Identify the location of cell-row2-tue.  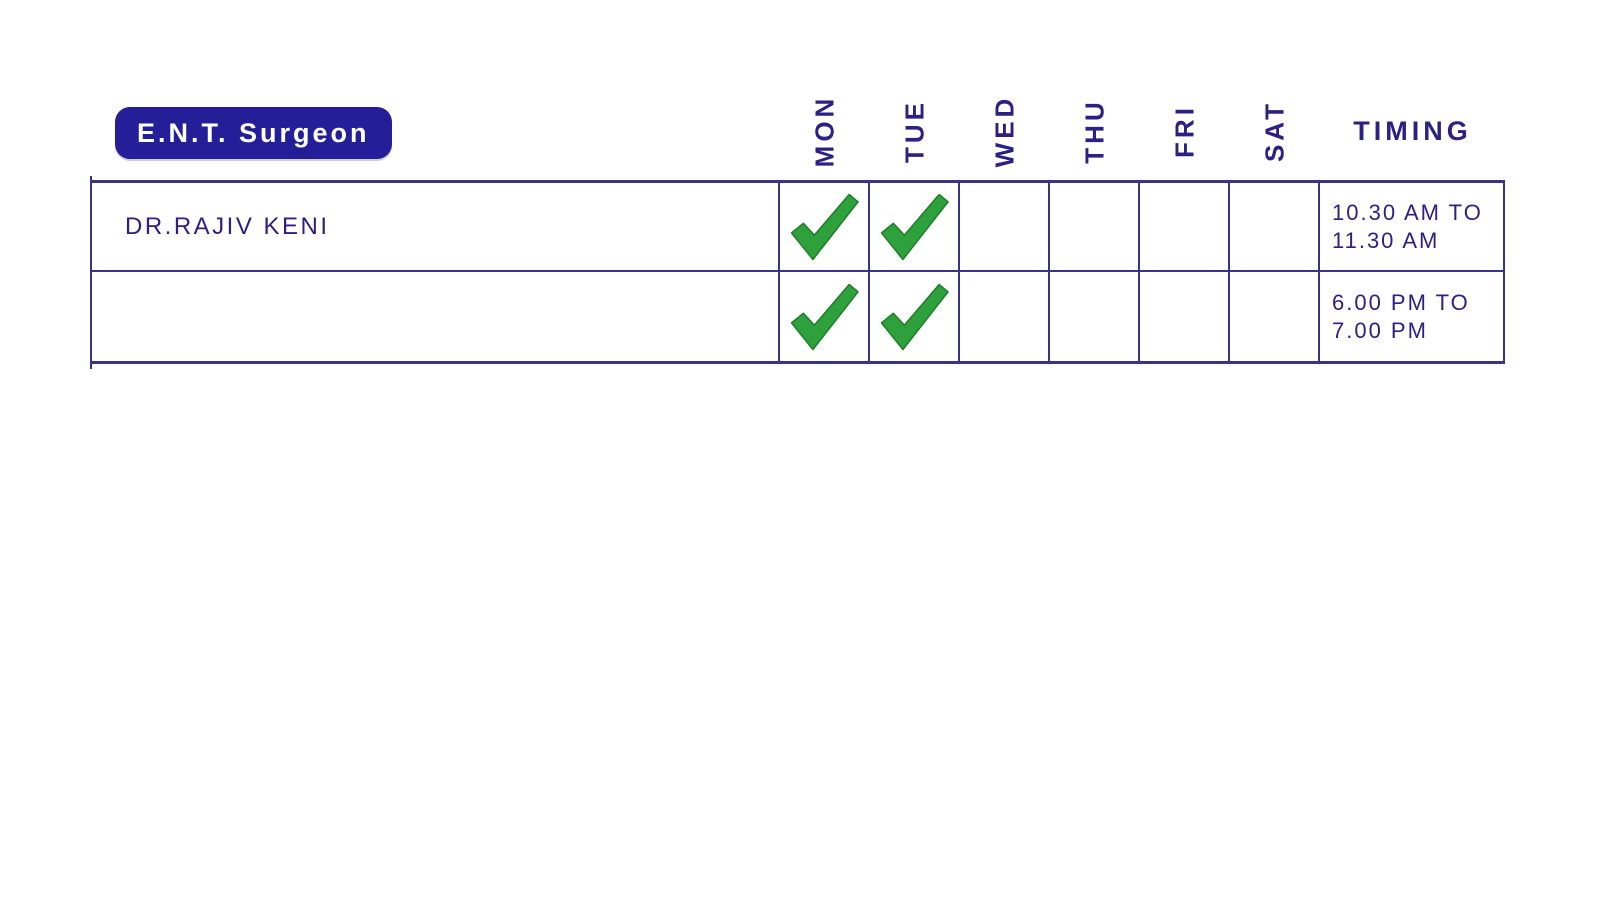
(915, 316).